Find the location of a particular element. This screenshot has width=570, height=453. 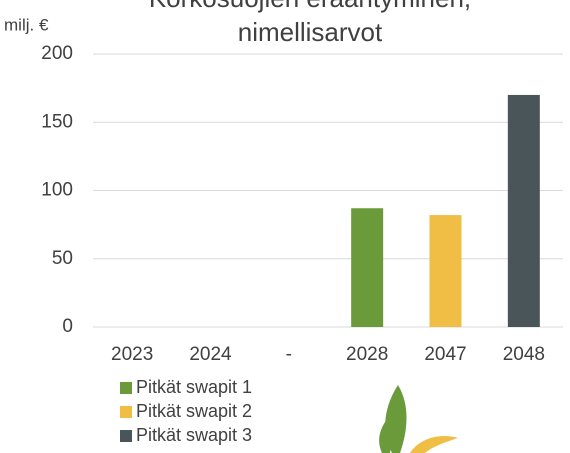

x-tick-label: 2048 is located at coordinates (524, 354).